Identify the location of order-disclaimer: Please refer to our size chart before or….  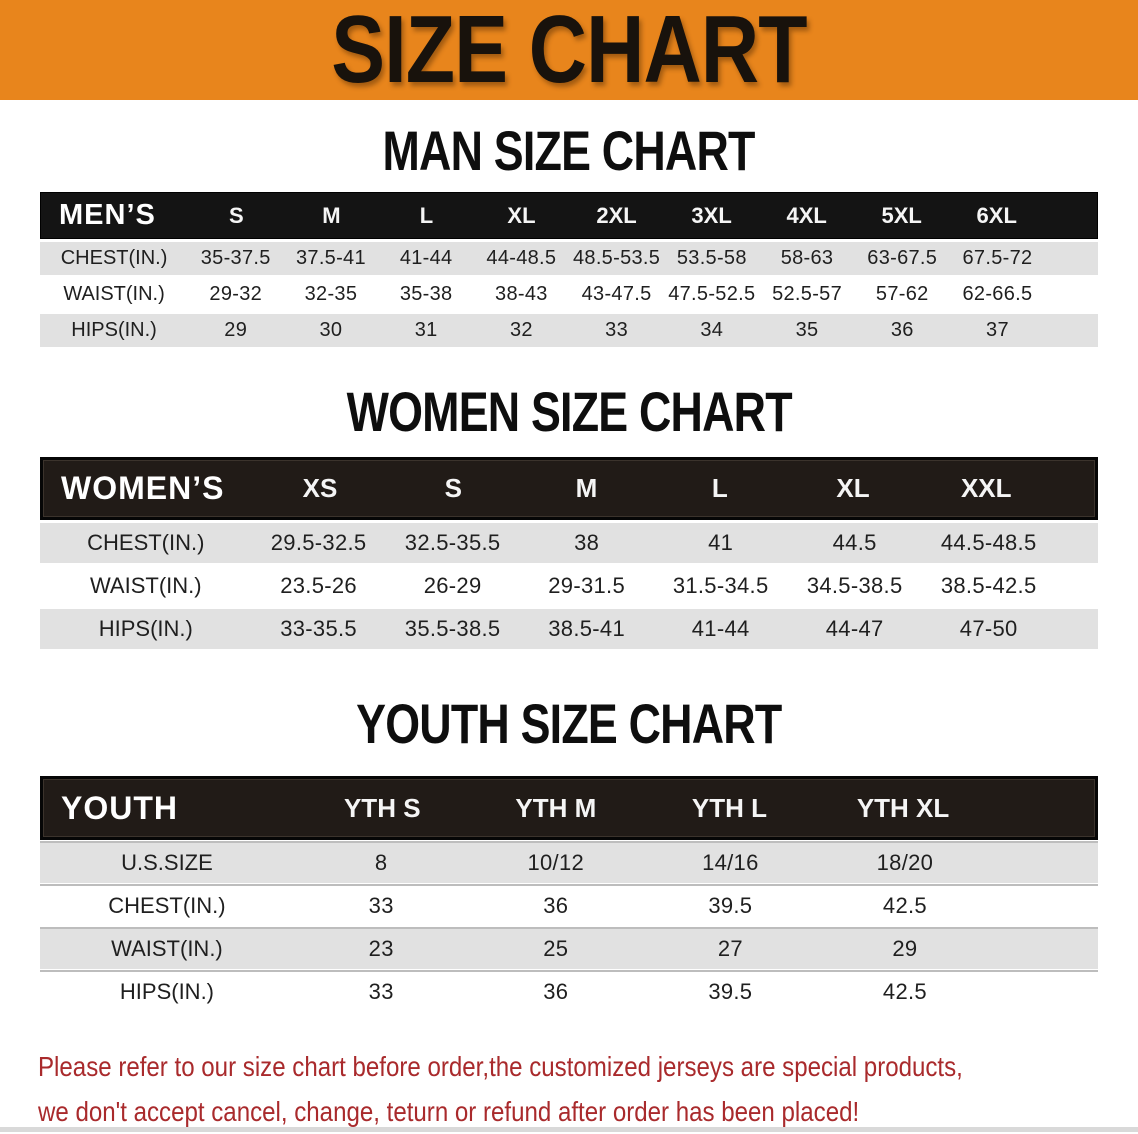
(569, 1089).